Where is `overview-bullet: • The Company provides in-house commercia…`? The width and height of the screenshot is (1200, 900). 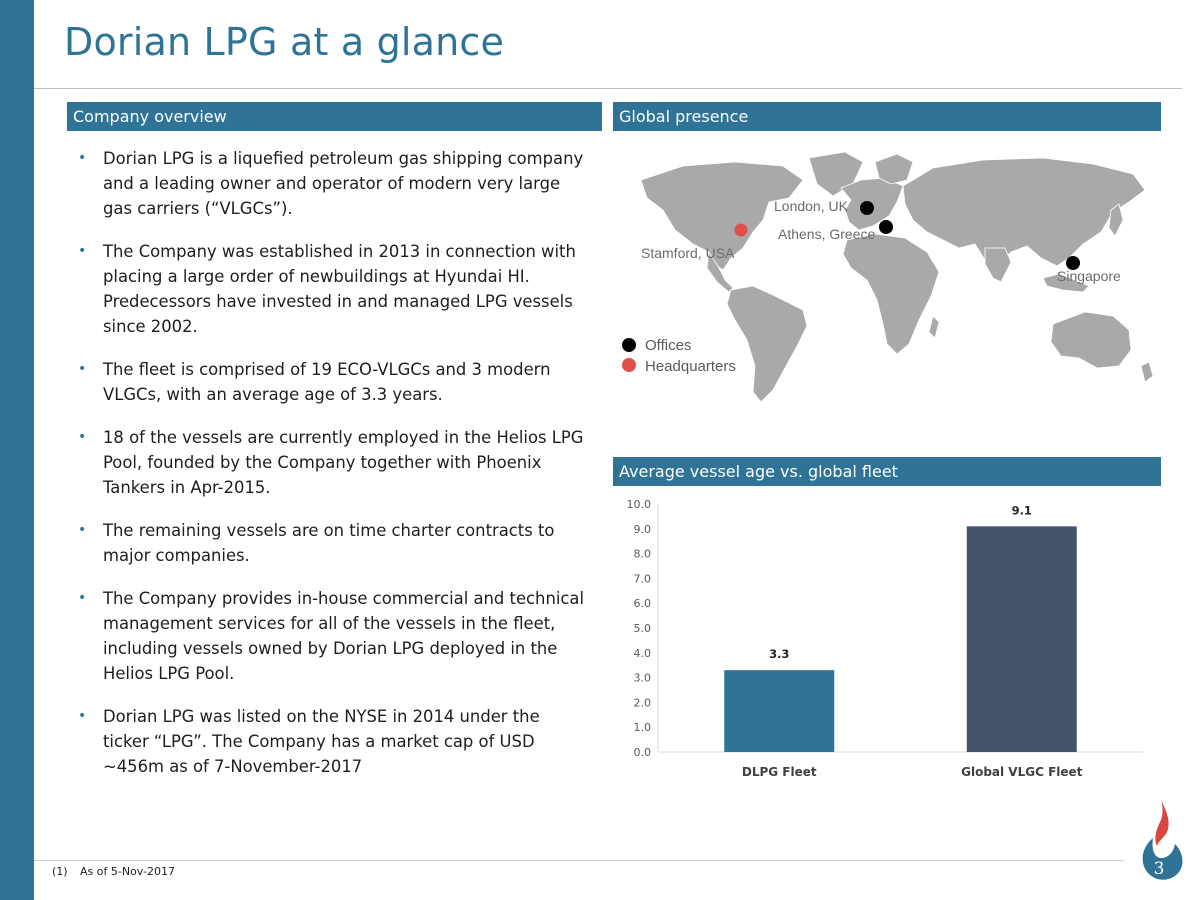 overview-bullet: • The Company provides in-house commercia… is located at coordinates (333, 636).